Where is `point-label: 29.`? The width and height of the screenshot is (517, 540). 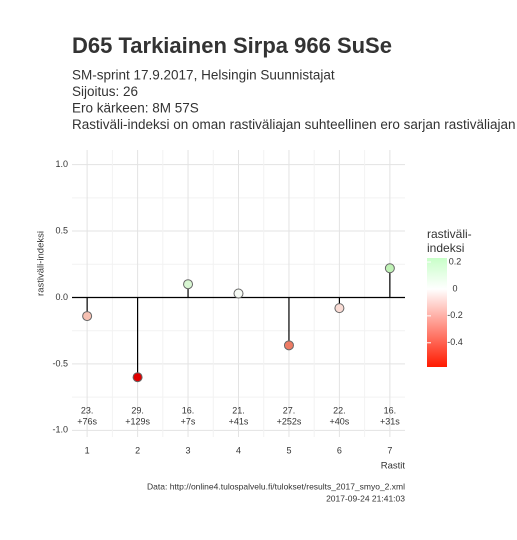 point-label: 29. is located at coordinates (137, 410).